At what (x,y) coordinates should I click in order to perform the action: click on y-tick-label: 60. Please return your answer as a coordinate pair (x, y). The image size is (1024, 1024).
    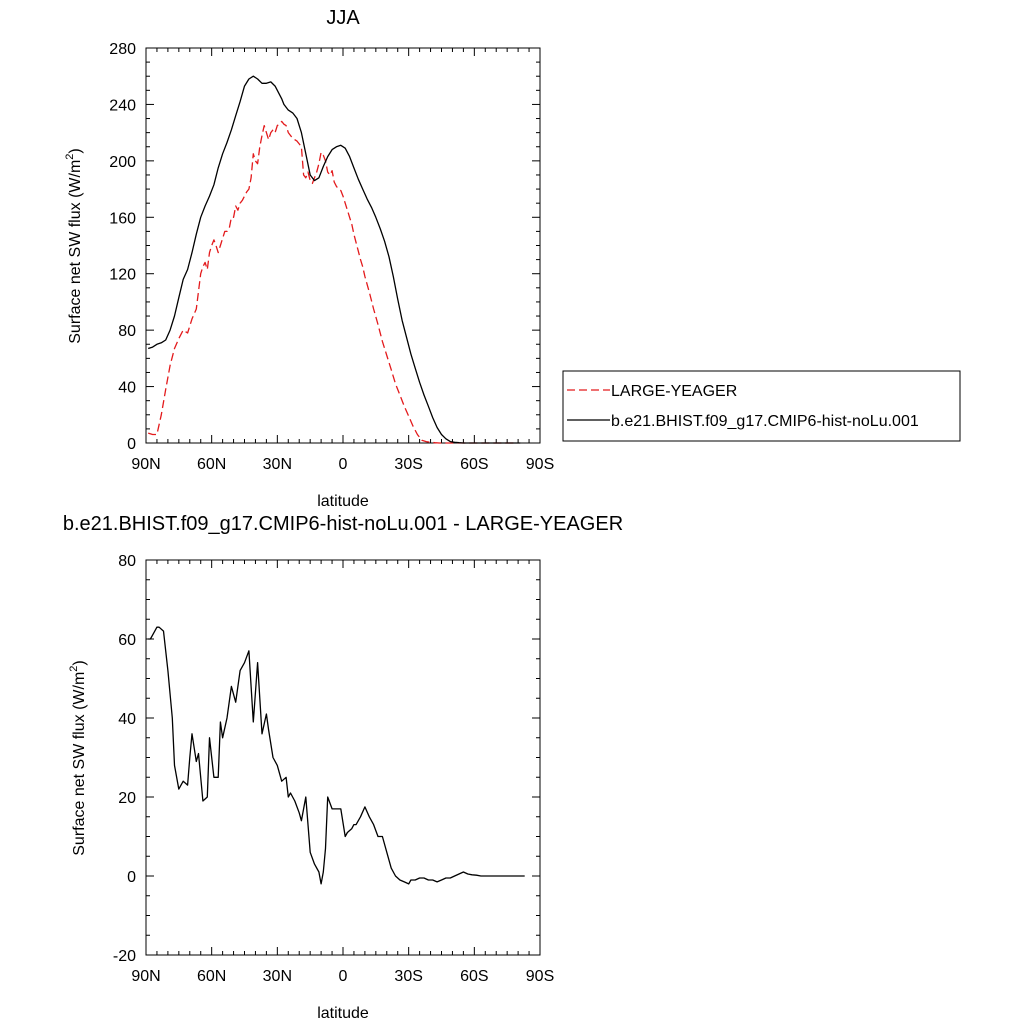
    Looking at the image, I should click on (127, 640).